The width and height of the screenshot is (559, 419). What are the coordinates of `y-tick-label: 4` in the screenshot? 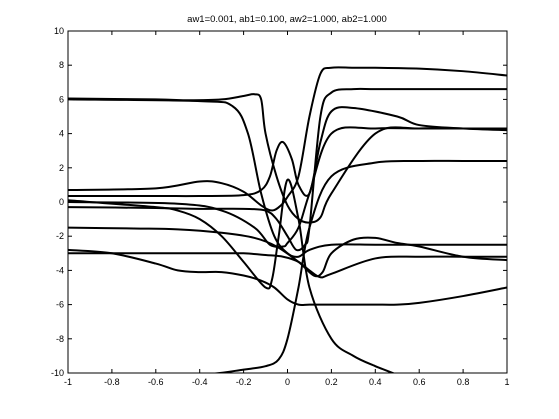 It's located at (61, 134).